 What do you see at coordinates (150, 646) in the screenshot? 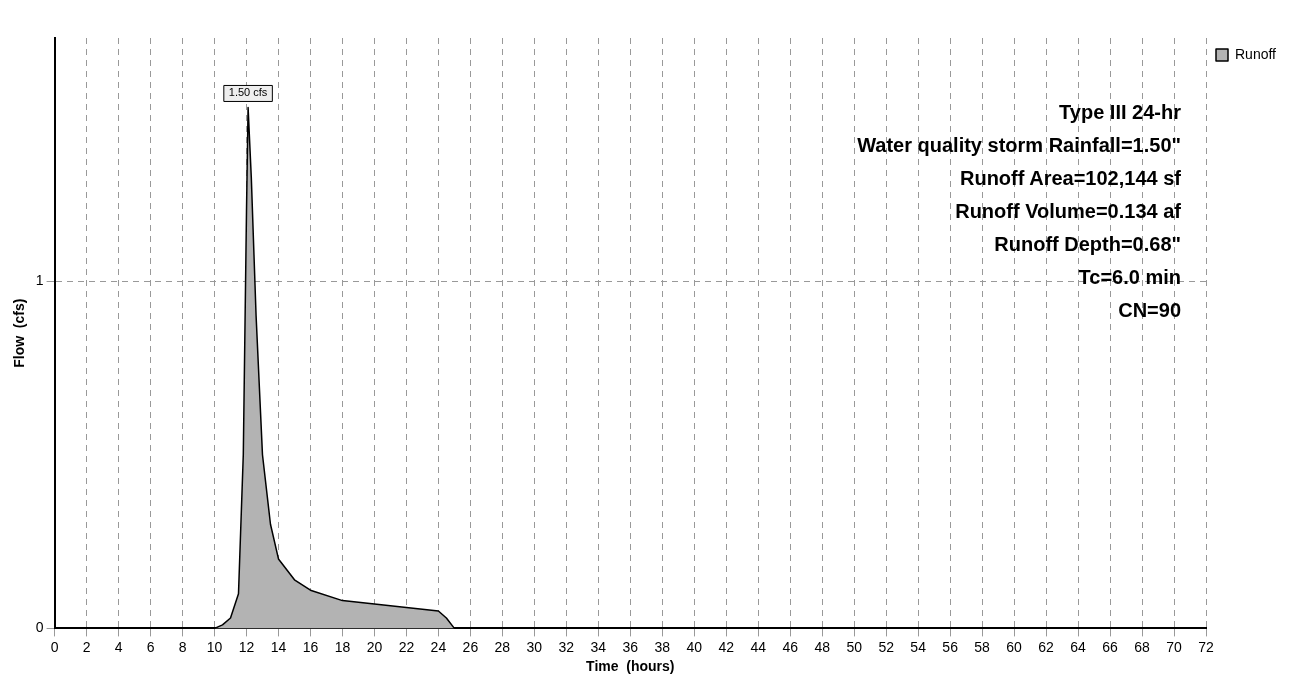
I see `x-tick-label: 6` at bounding box center [150, 646].